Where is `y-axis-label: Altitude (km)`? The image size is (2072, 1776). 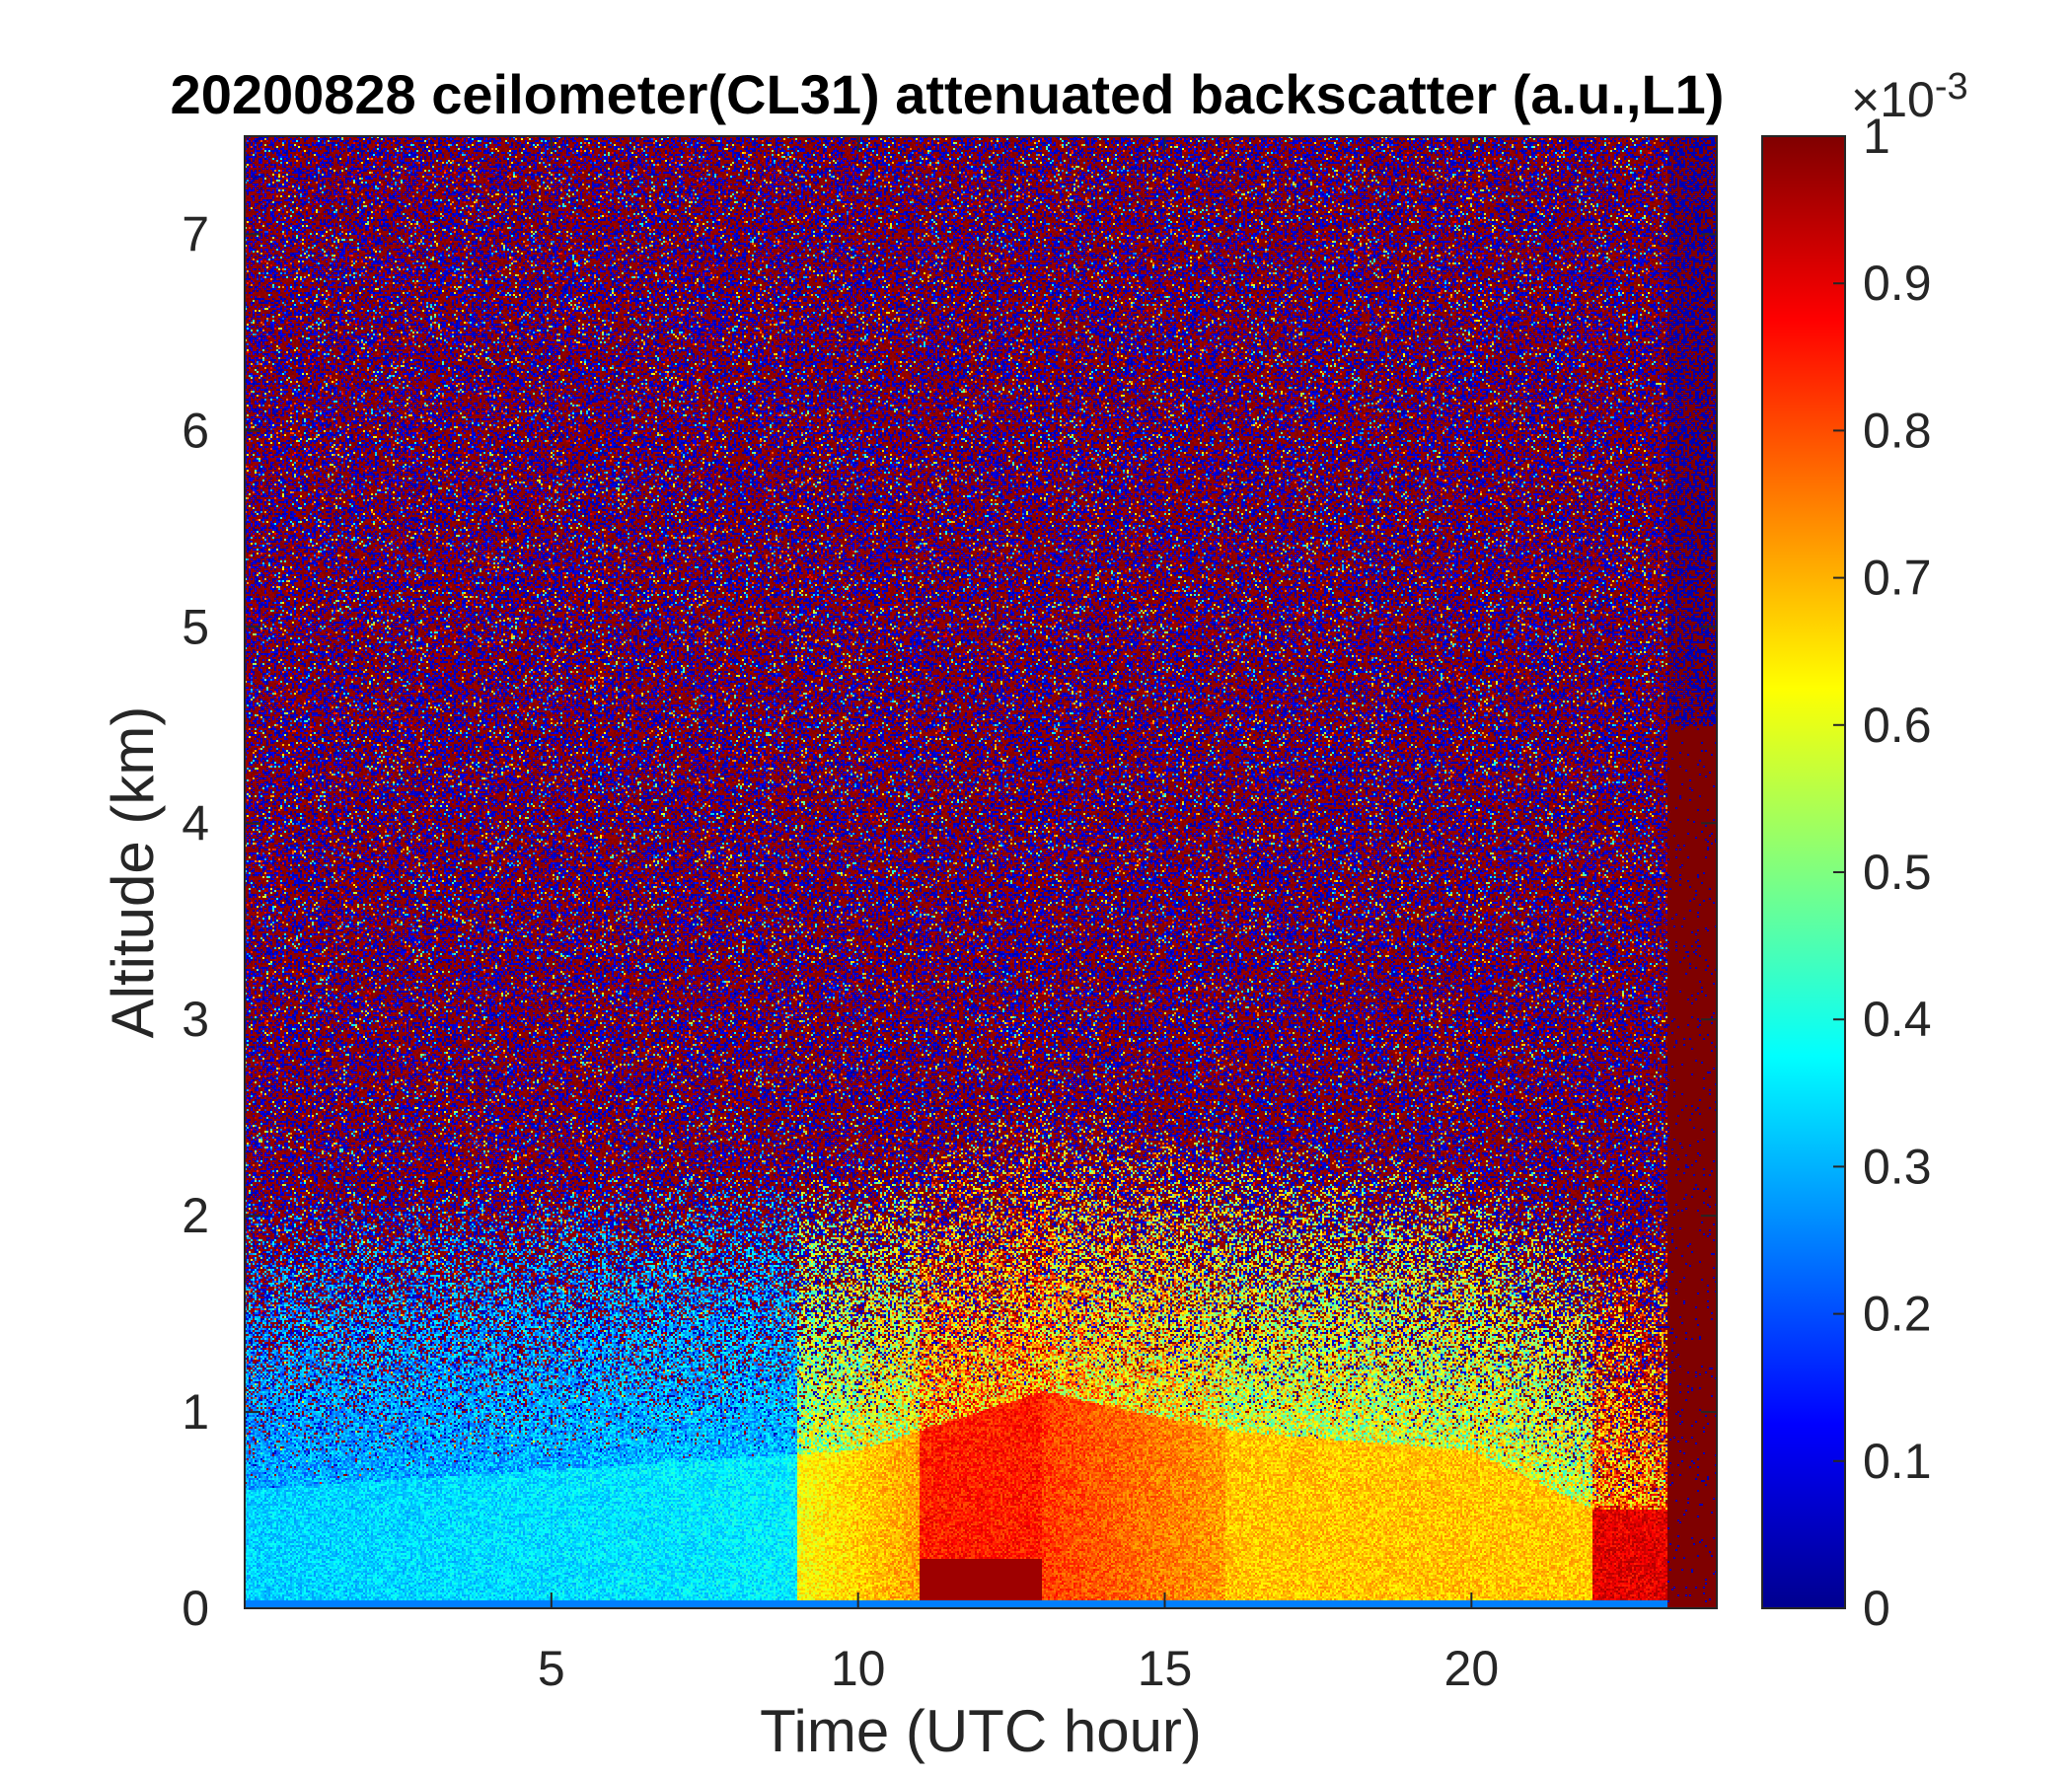
y-axis-label: Altitude (km) is located at coordinates (133, 873).